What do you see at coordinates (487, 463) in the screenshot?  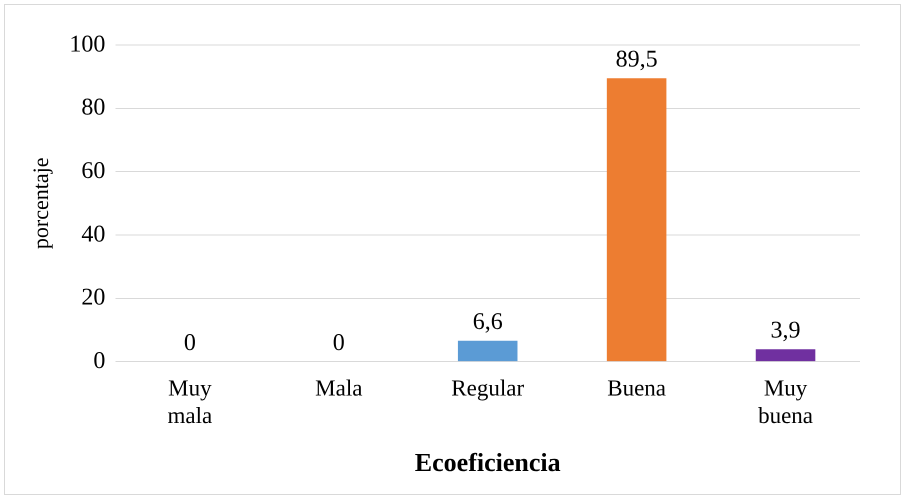 I see `x-axis-title: Ecoeficiencia` at bounding box center [487, 463].